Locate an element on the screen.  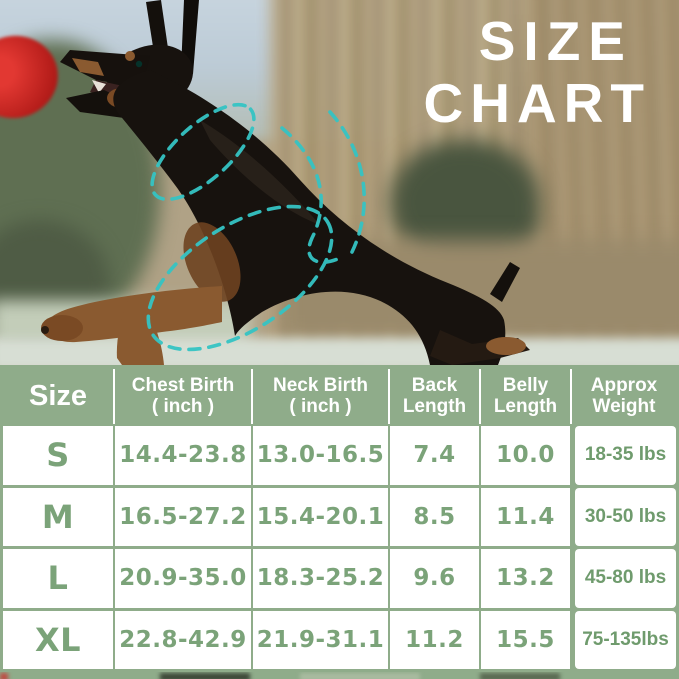
dog-rear-paw is located at coordinates (506, 346).